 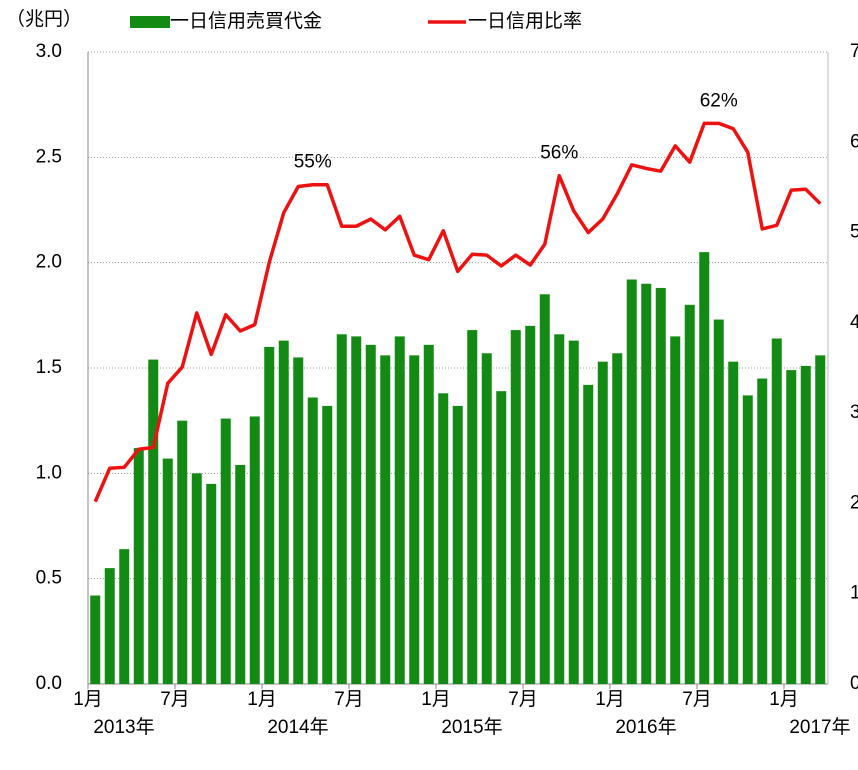 What do you see at coordinates (150, 22) in the screenshot?
I see `legend-swatch` at bounding box center [150, 22].